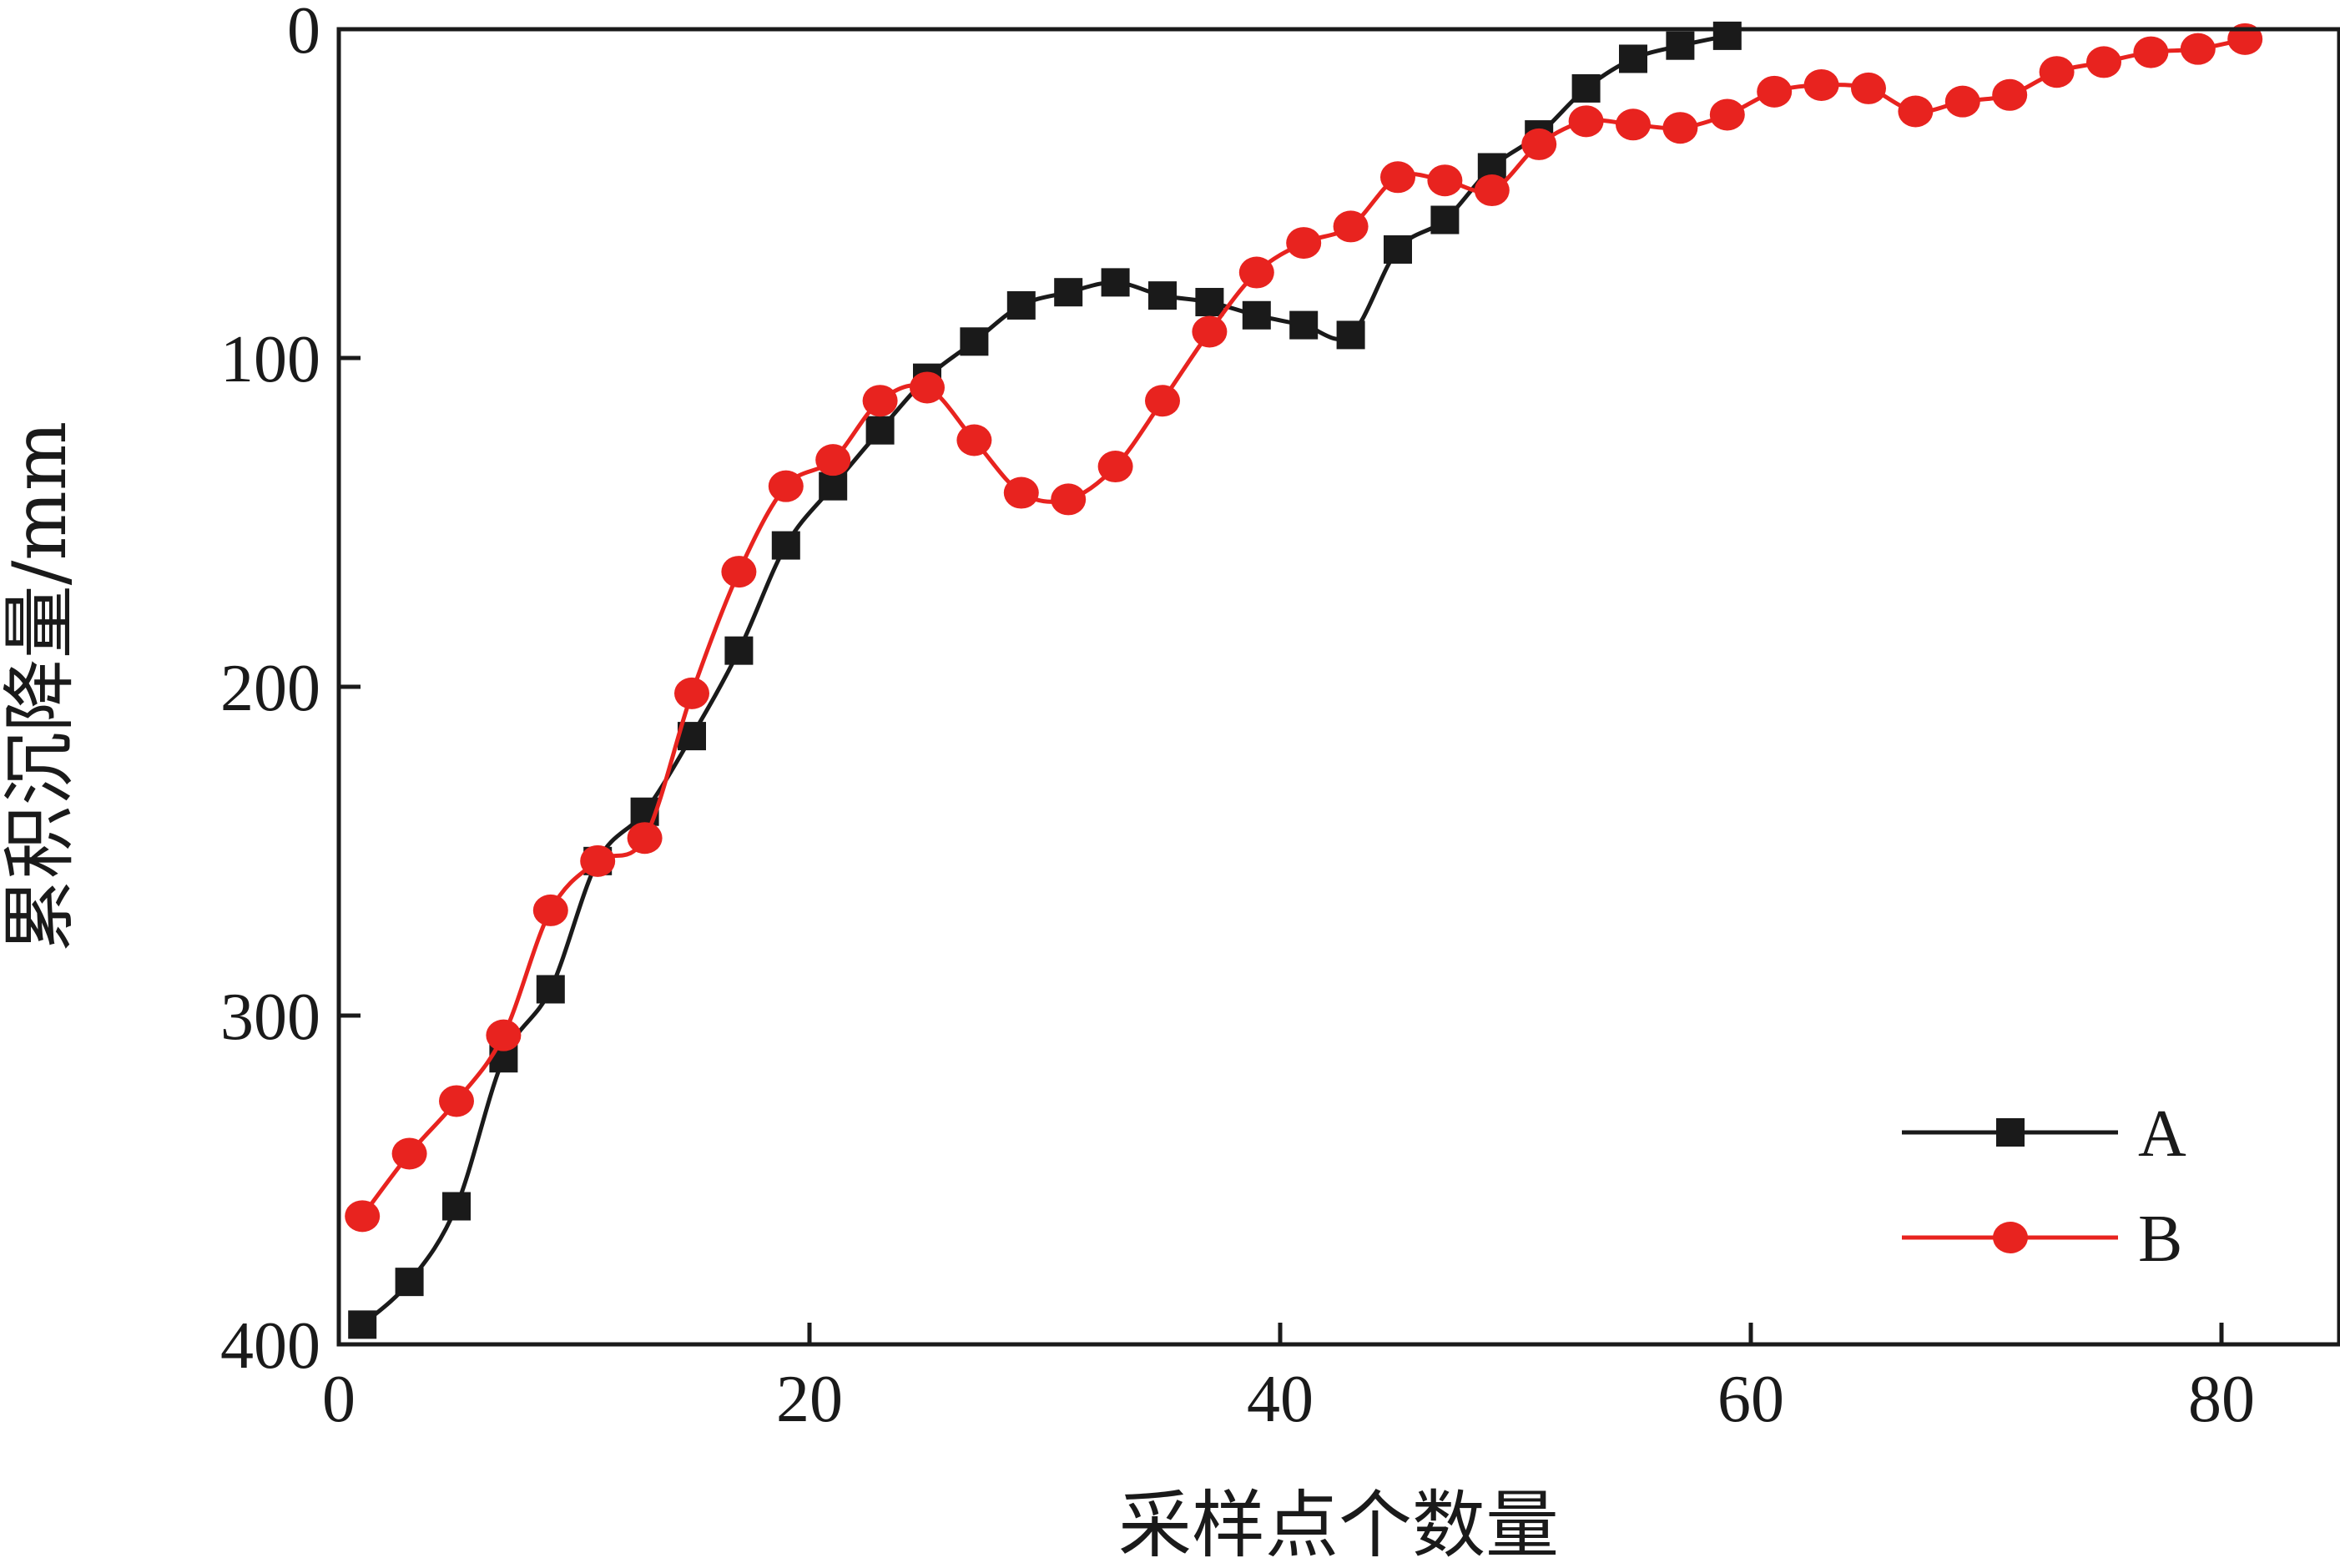  I want to click on x-tick-label: 20, so click(809, 1399).